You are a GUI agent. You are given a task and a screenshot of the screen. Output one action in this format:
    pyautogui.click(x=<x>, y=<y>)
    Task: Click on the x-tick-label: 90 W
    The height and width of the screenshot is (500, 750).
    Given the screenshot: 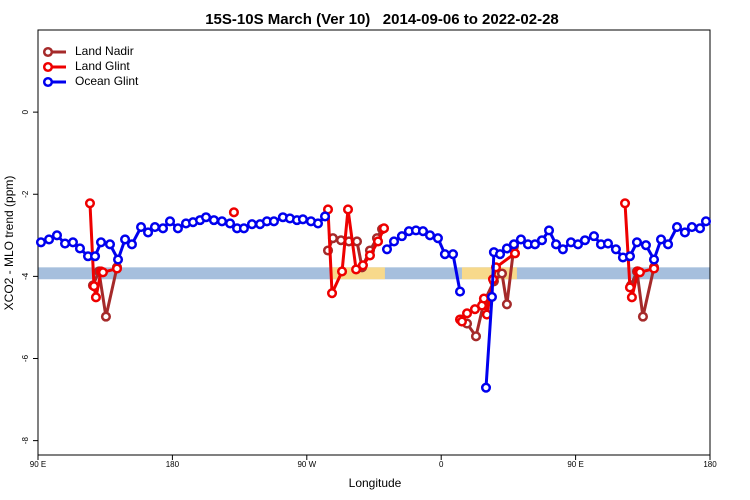 What is the action you would take?
    pyautogui.click(x=306, y=464)
    